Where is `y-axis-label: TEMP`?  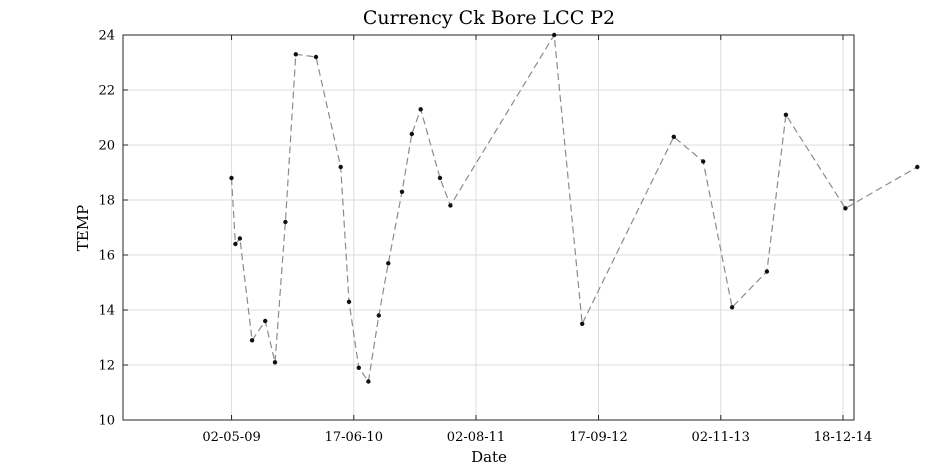 y-axis-label: TEMP is located at coordinates (83, 228).